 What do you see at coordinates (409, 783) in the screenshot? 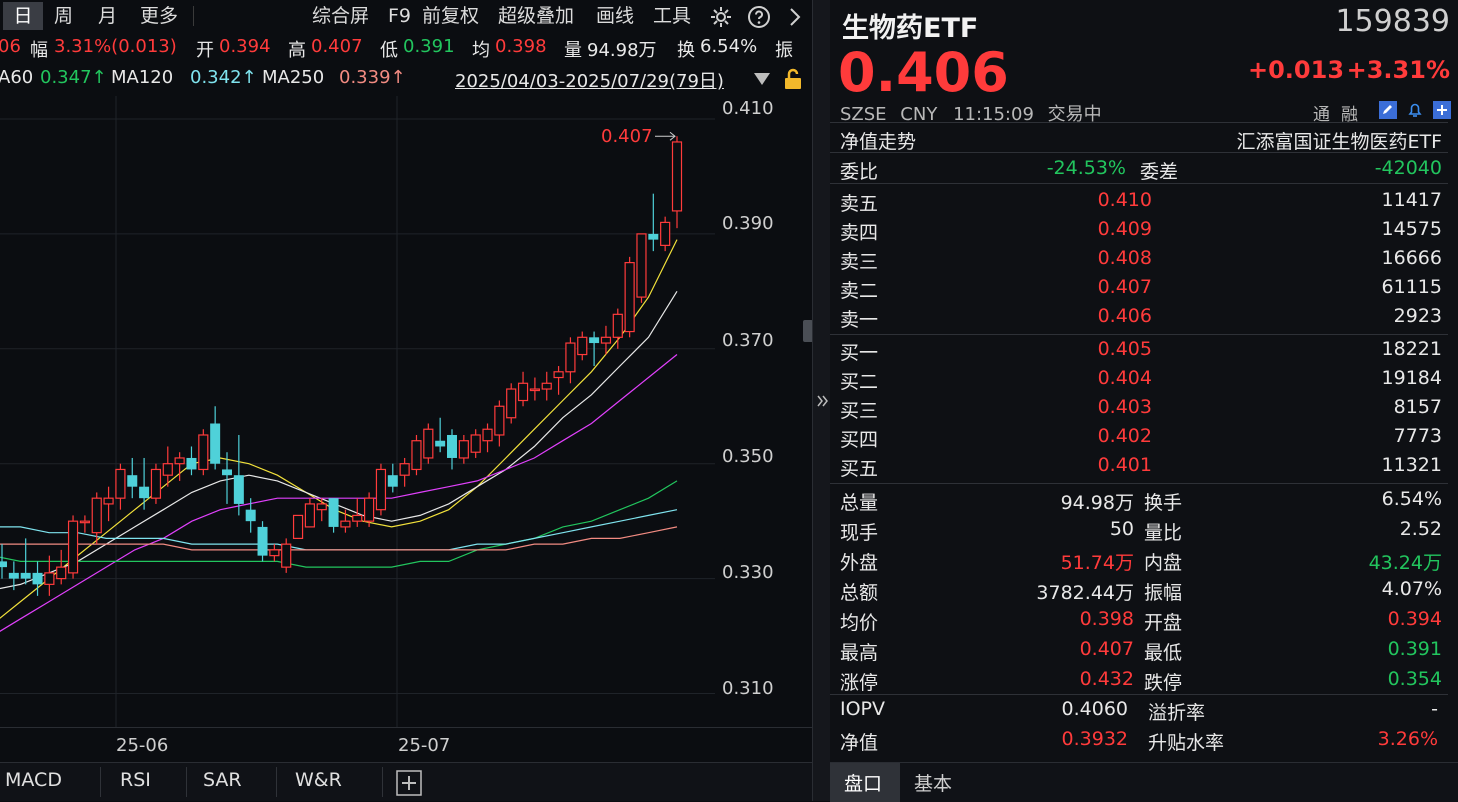
I see `add-indicator-icon` at bounding box center [409, 783].